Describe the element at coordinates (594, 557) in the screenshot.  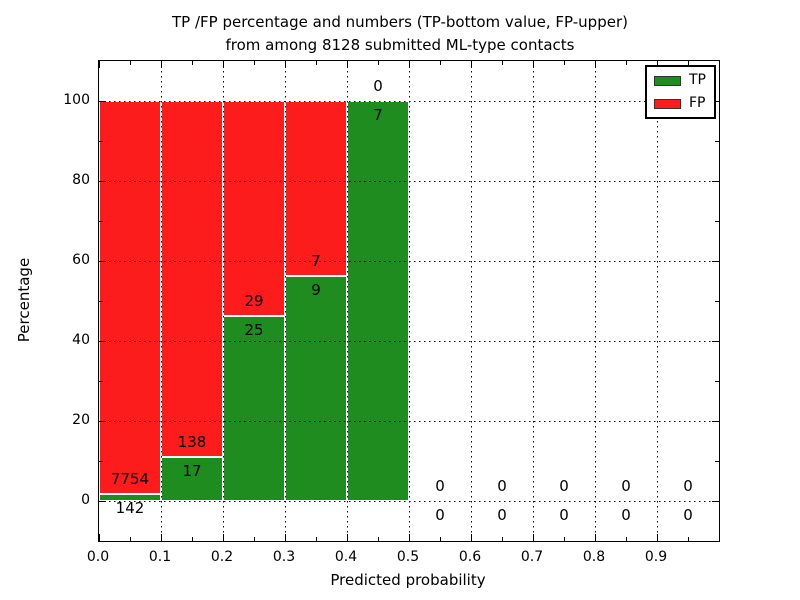
I see `x-tick-label: 0.8` at that location.